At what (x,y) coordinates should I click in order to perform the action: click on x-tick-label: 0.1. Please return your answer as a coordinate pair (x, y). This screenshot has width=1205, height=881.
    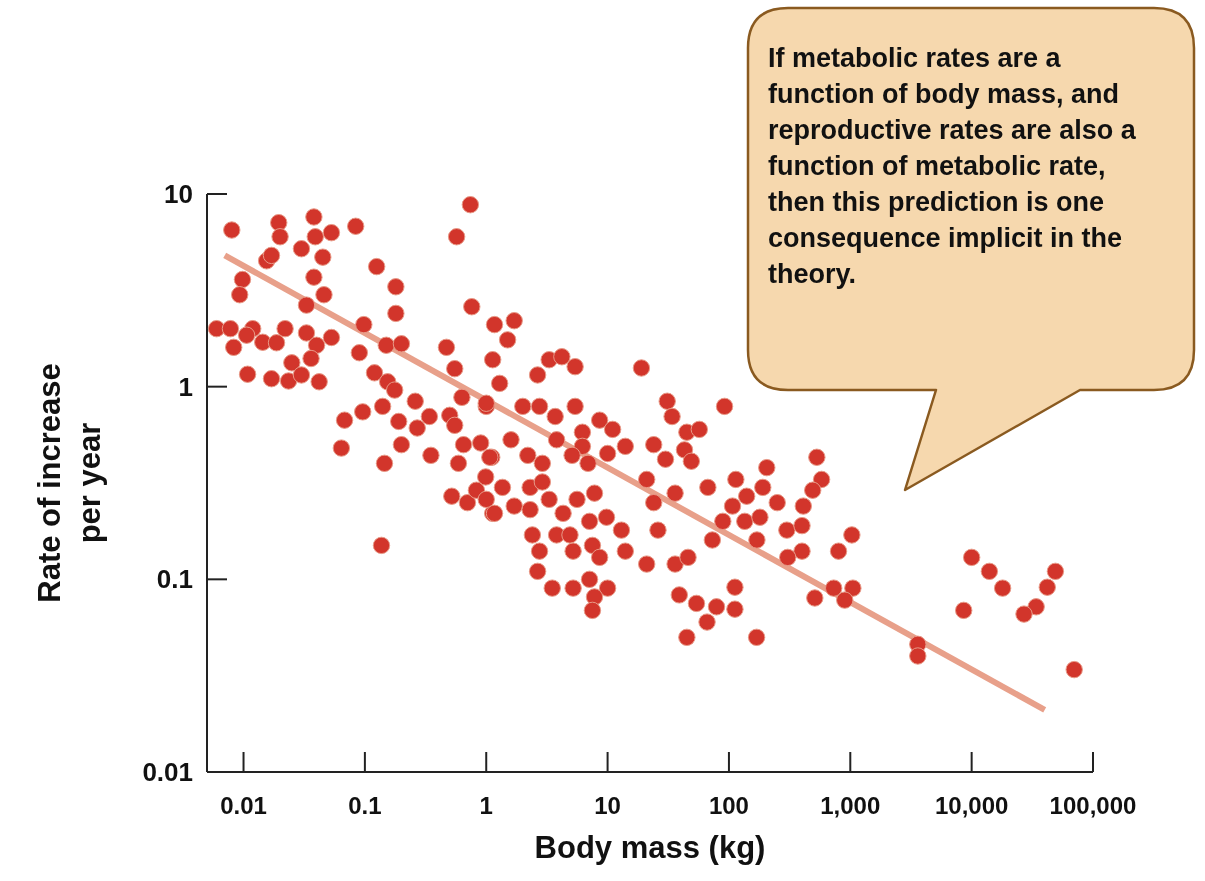
    Looking at the image, I should click on (365, 805).